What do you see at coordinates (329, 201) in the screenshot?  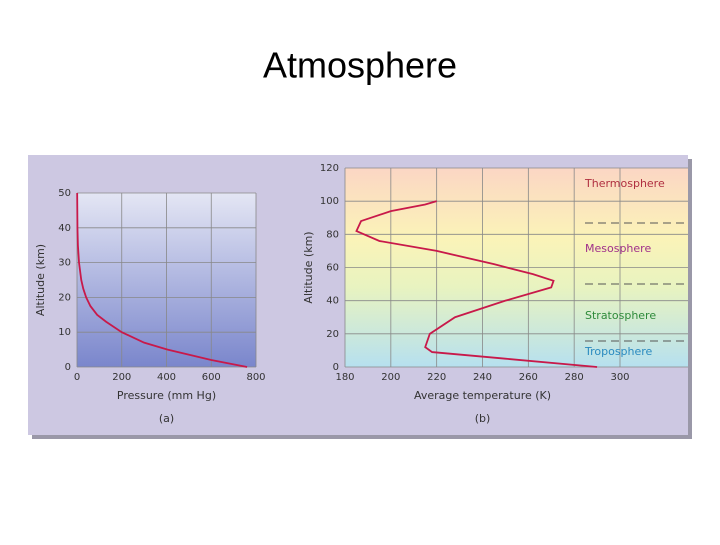 I see `y-tick-label: 100` at bounding box center [329, 201].